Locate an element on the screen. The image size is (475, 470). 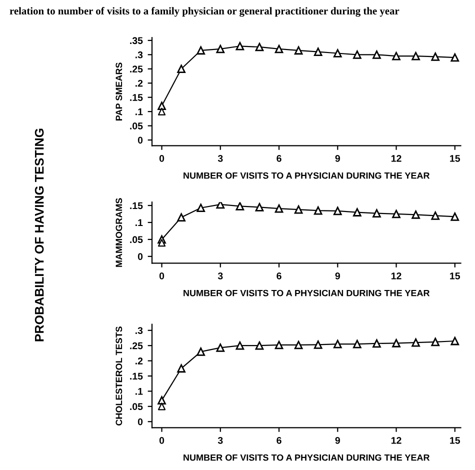
y-axis-title: CHOLESTEROL TESTS is located at coordinates (119, 376).